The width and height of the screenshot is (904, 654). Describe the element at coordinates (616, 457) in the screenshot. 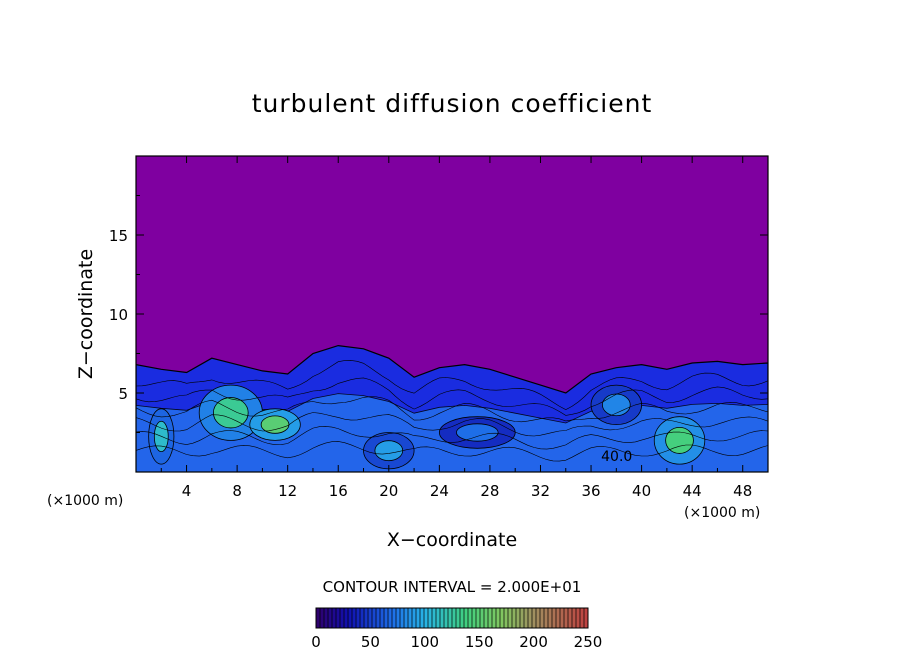

I see `contour-value-label: 40.0` at that location.